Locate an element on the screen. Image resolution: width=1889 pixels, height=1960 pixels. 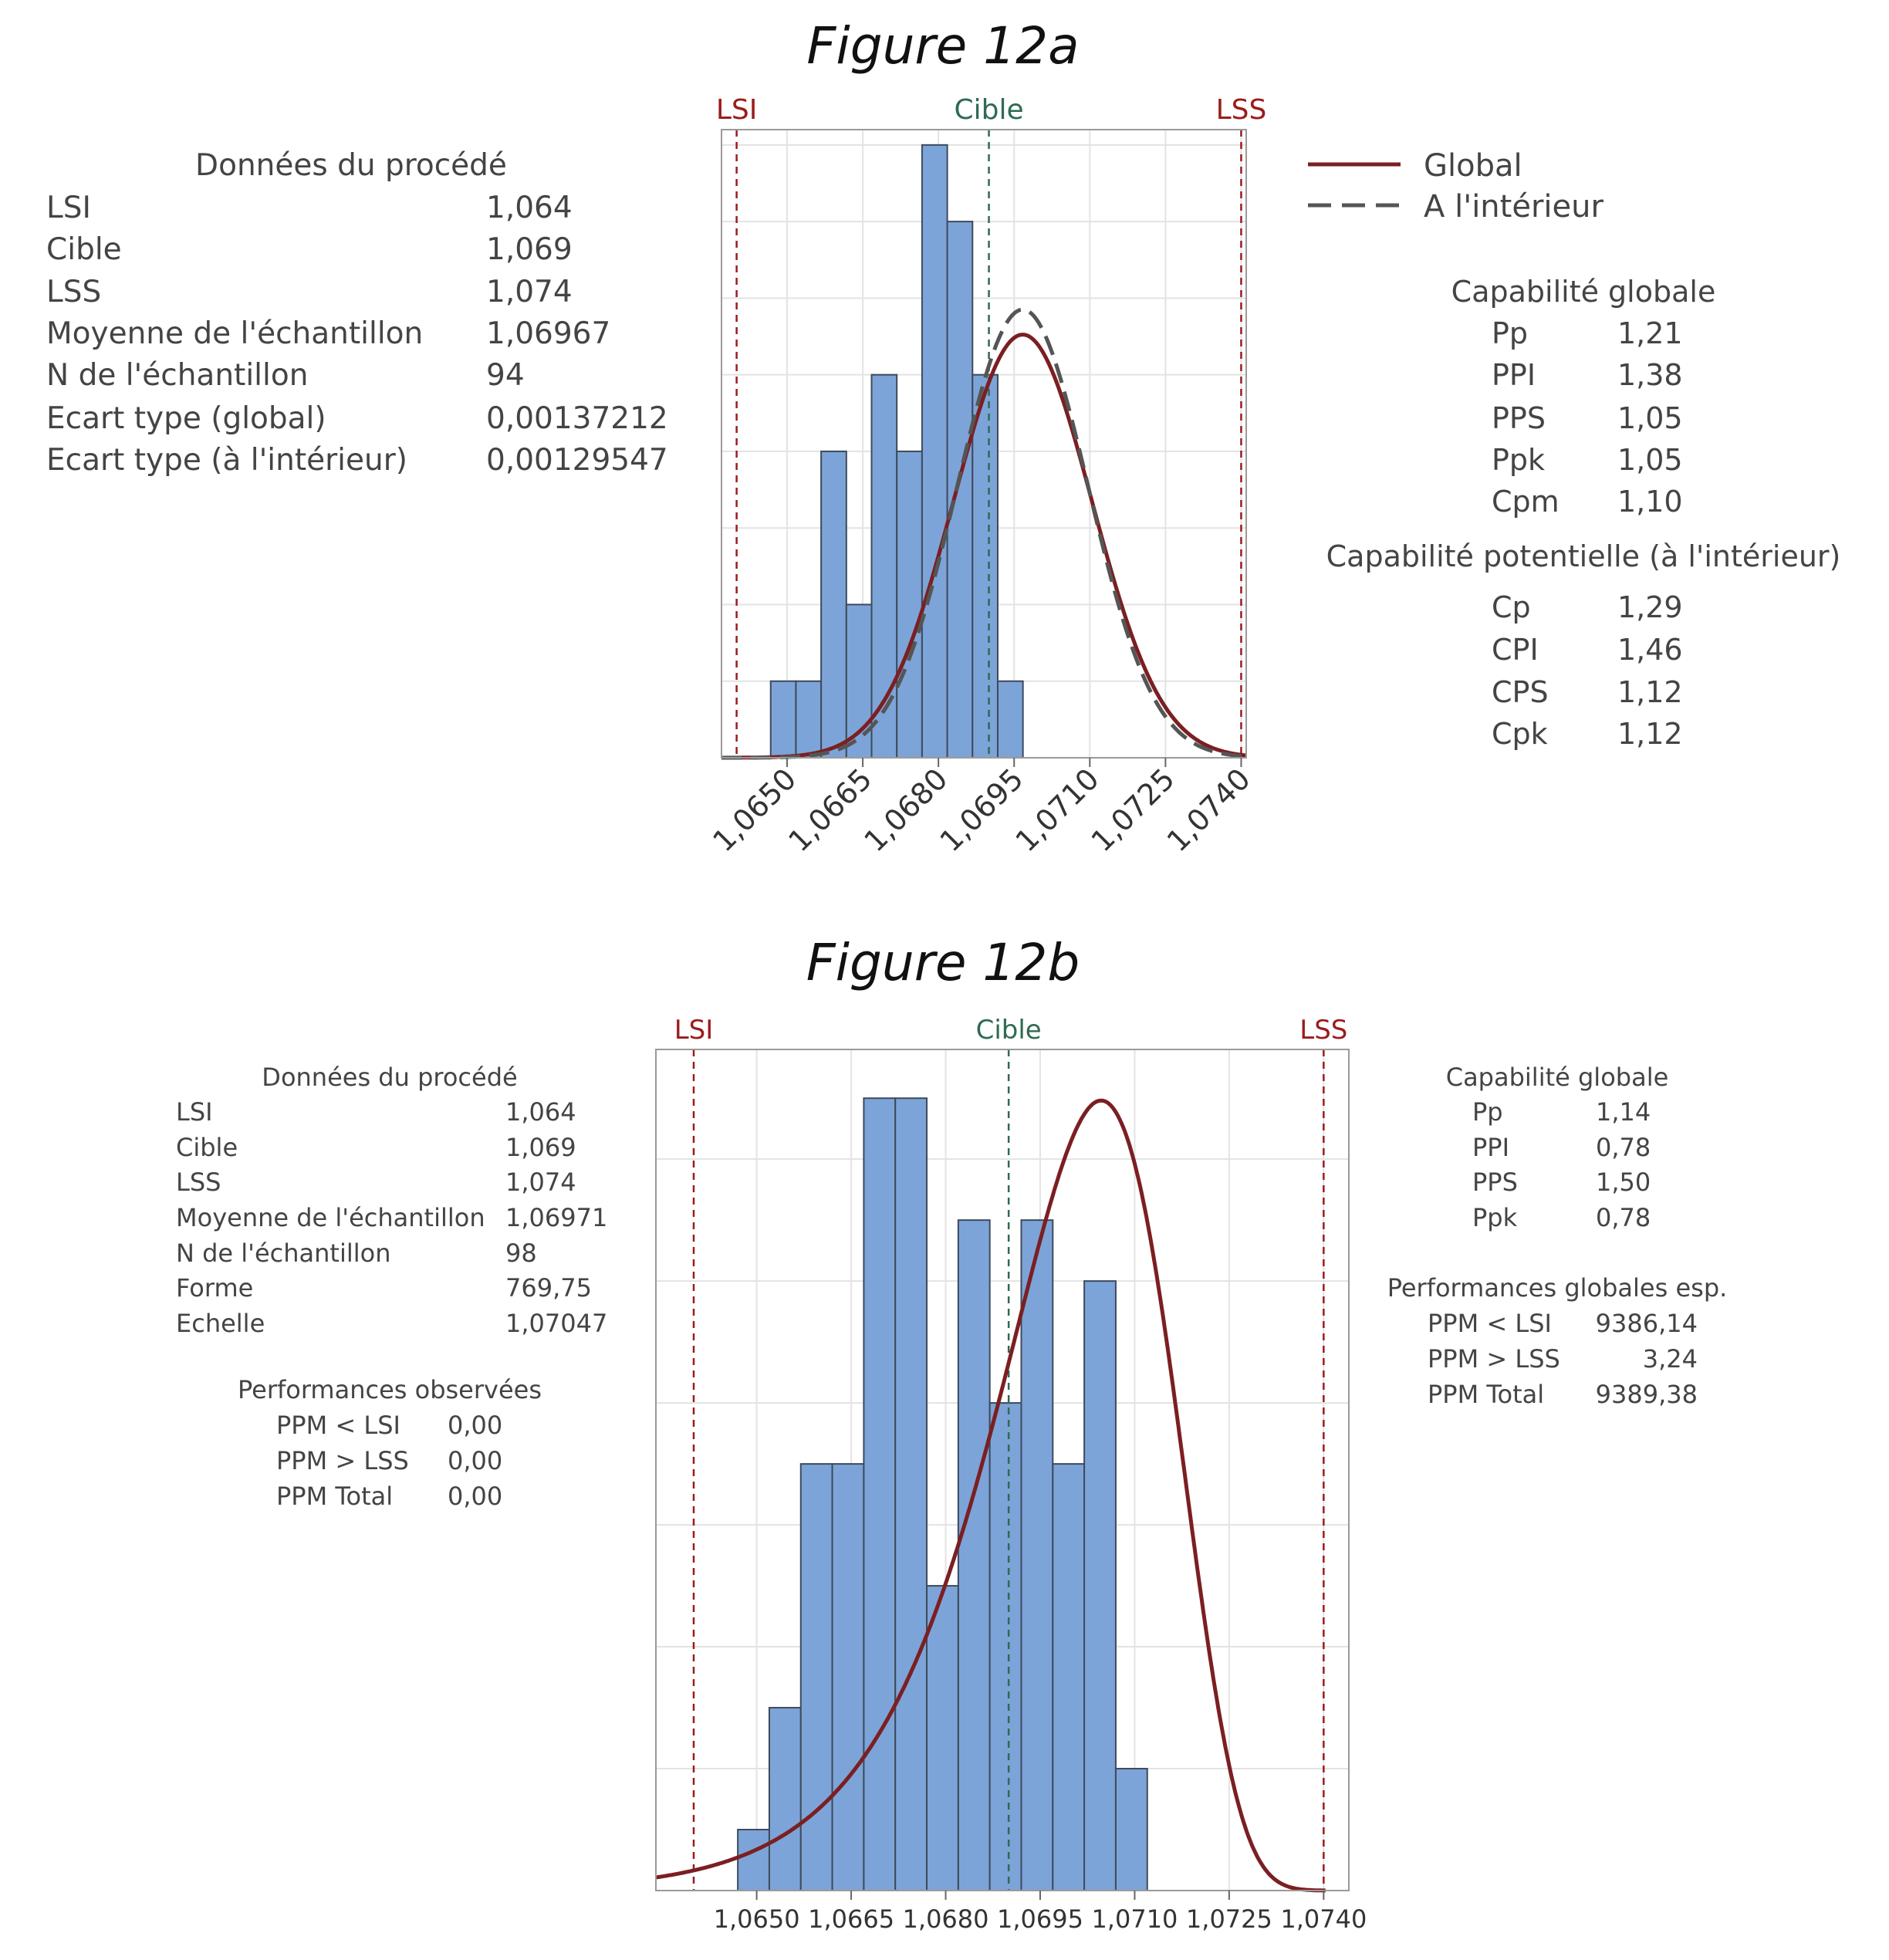
plot-frame is located at coordinates (984, 444).